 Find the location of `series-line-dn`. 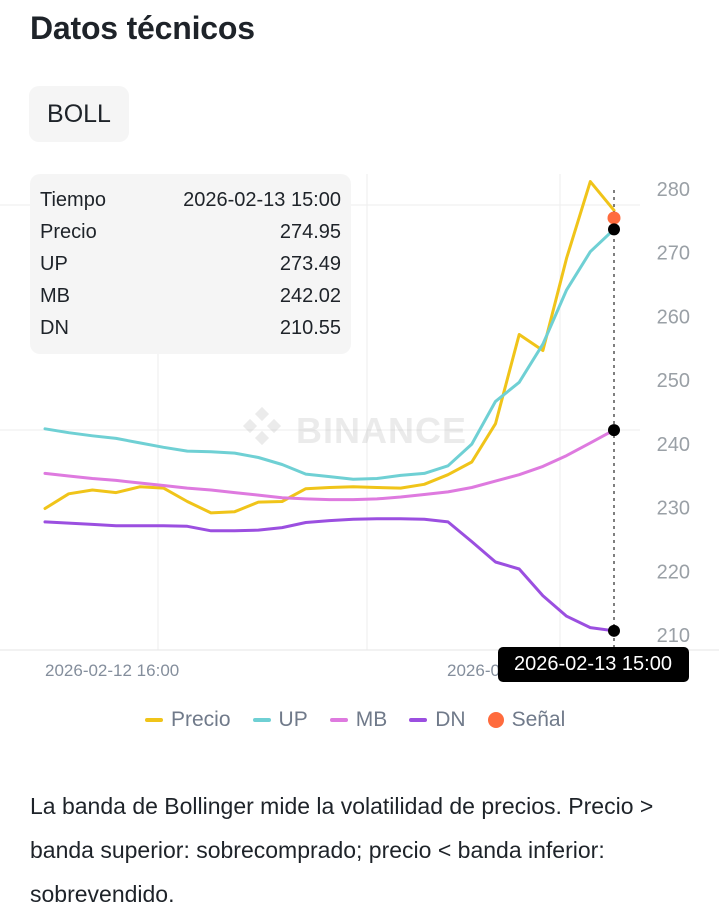

series-line-dn is located at coordinates (329, 575).